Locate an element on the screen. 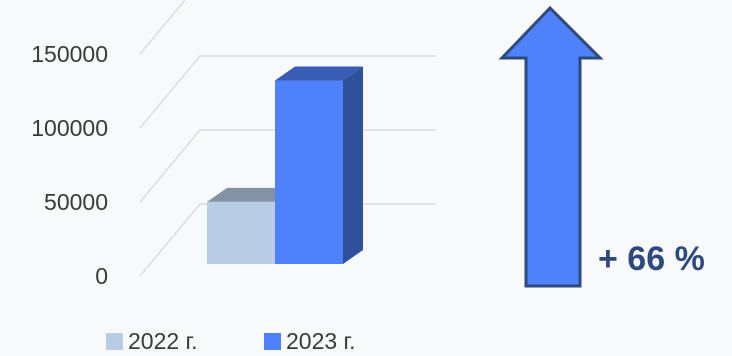  bar is located at coordinates (319, 165).